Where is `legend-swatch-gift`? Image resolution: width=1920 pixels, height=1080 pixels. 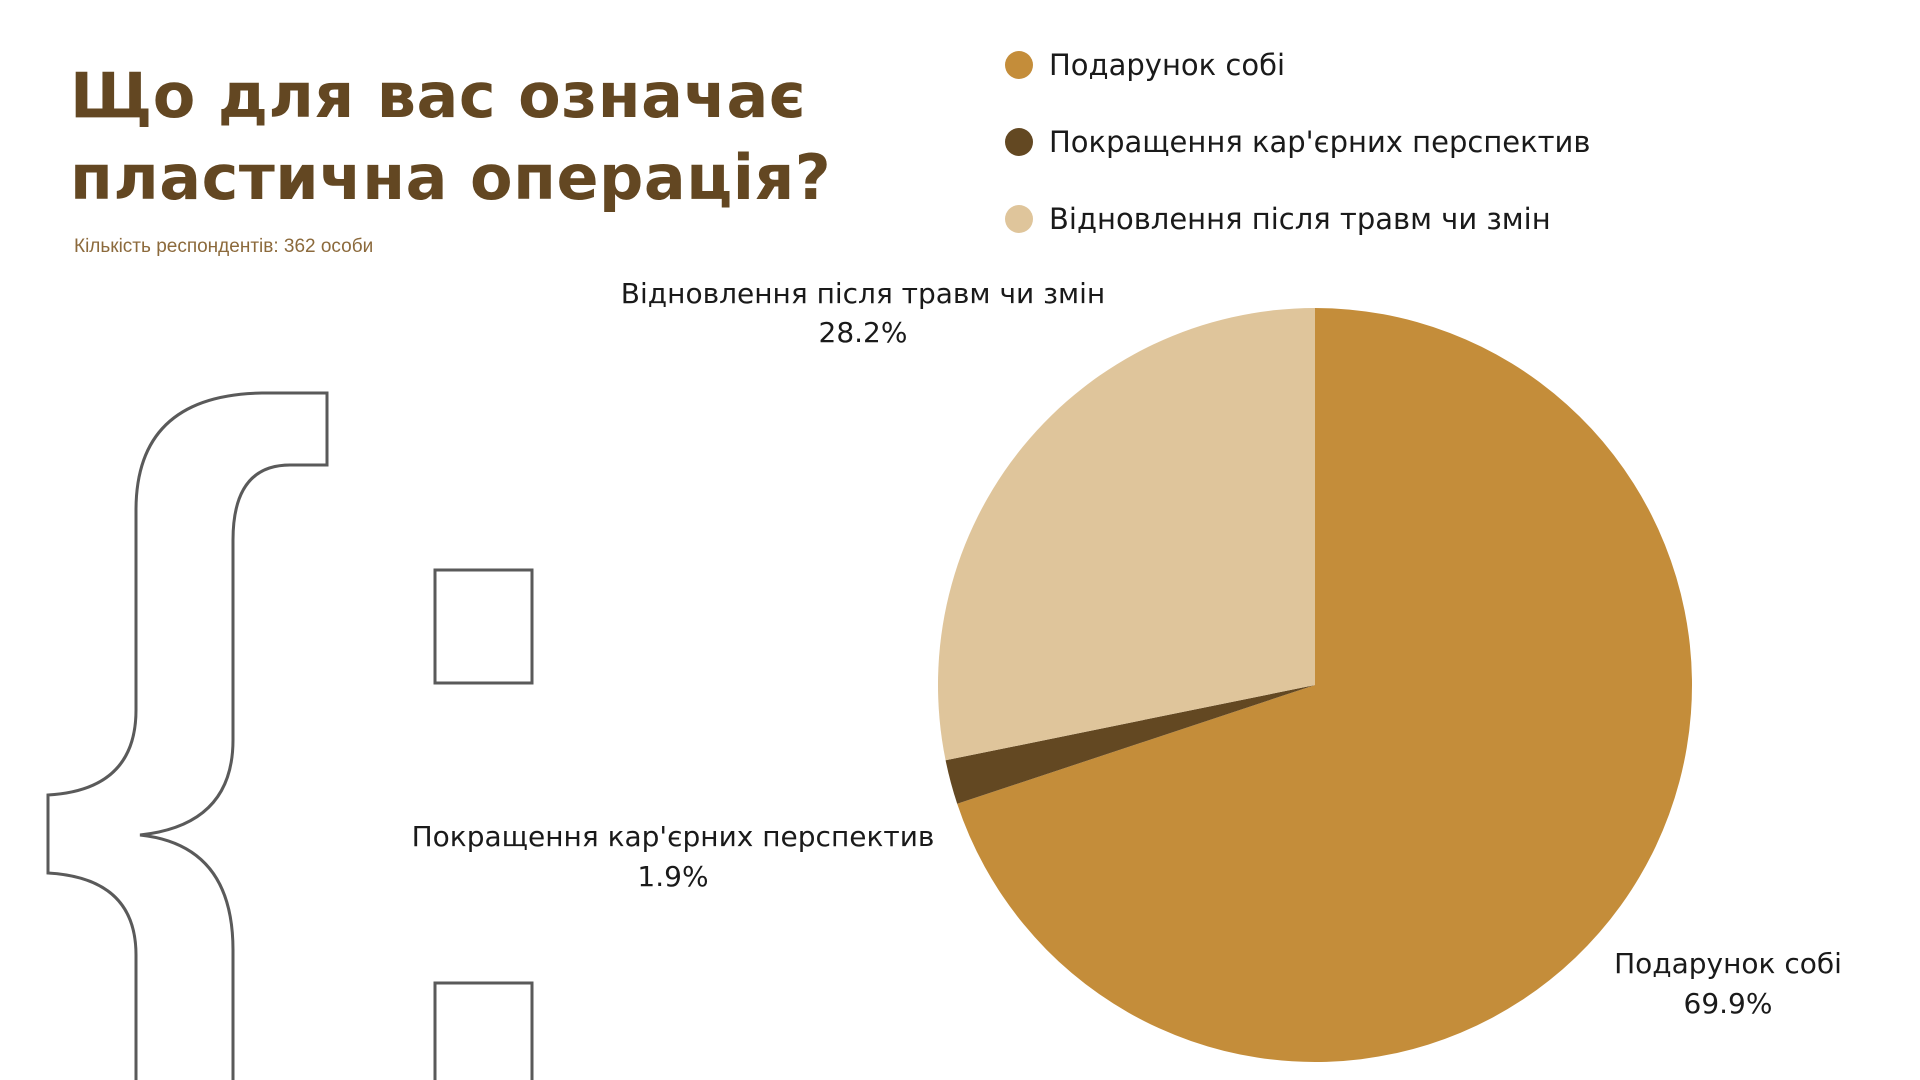
legend-swatch-gift is located at coordinates (1019, 65).